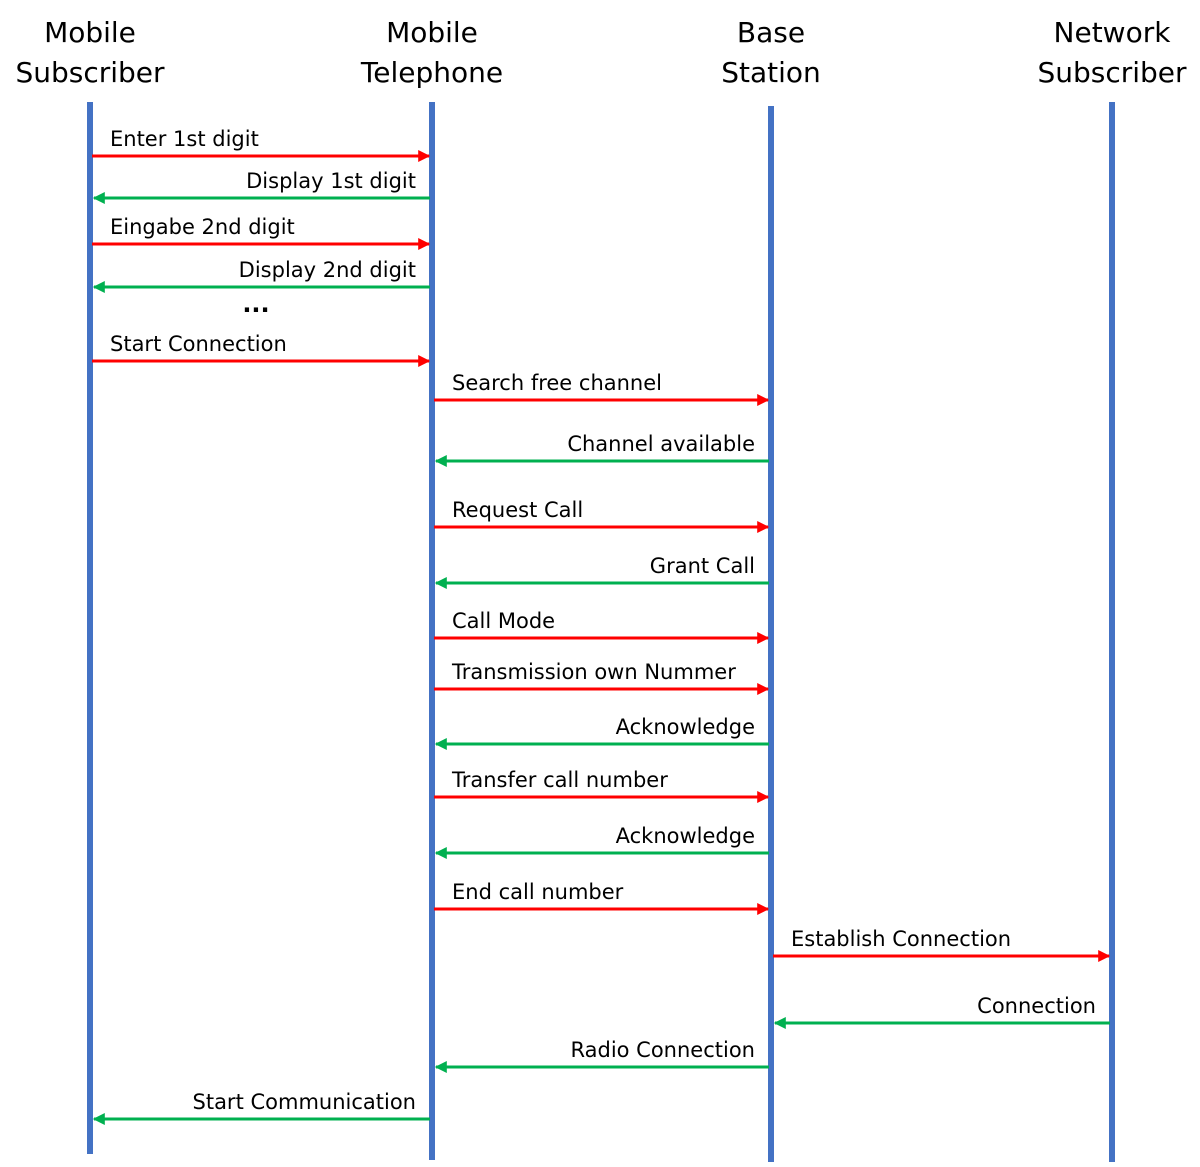  What do you see at coordinates (1113, 32) in the screenshot?
I see `participant-label: Network` at bounding box center [1113, 32].